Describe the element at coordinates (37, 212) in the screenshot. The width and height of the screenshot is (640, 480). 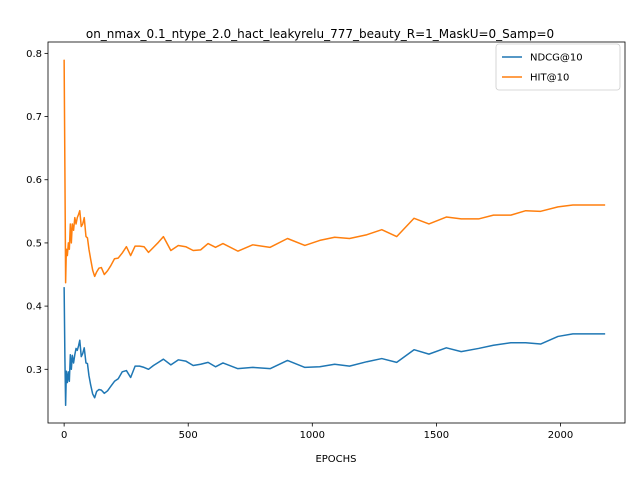
I see `y-axis: 0.3 0.4 0.5 0.6 0.7 0.8` at that location.